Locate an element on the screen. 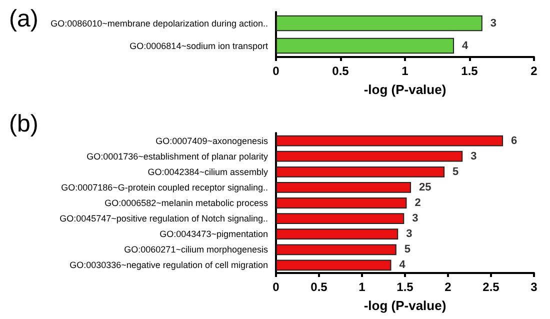  y-tick-label: GO:0030336~negative regulation of cell migration is located at coordinates (169, 265).